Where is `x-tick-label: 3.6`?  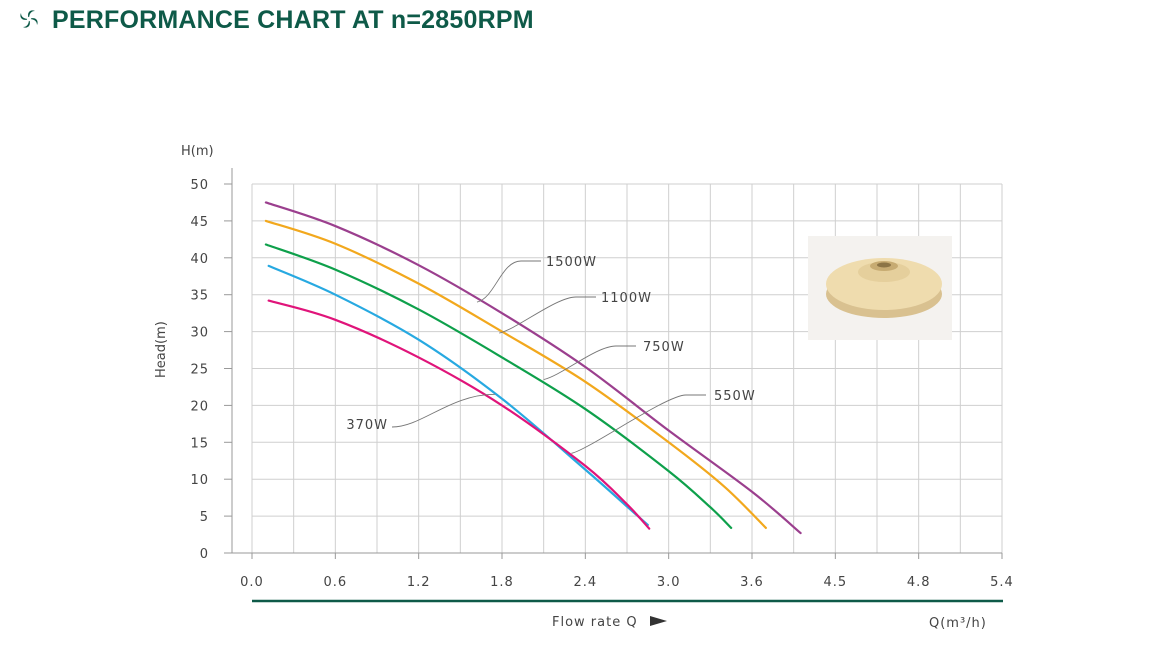
x-tick-label: 3.6 is located at coordinates (752, 582).